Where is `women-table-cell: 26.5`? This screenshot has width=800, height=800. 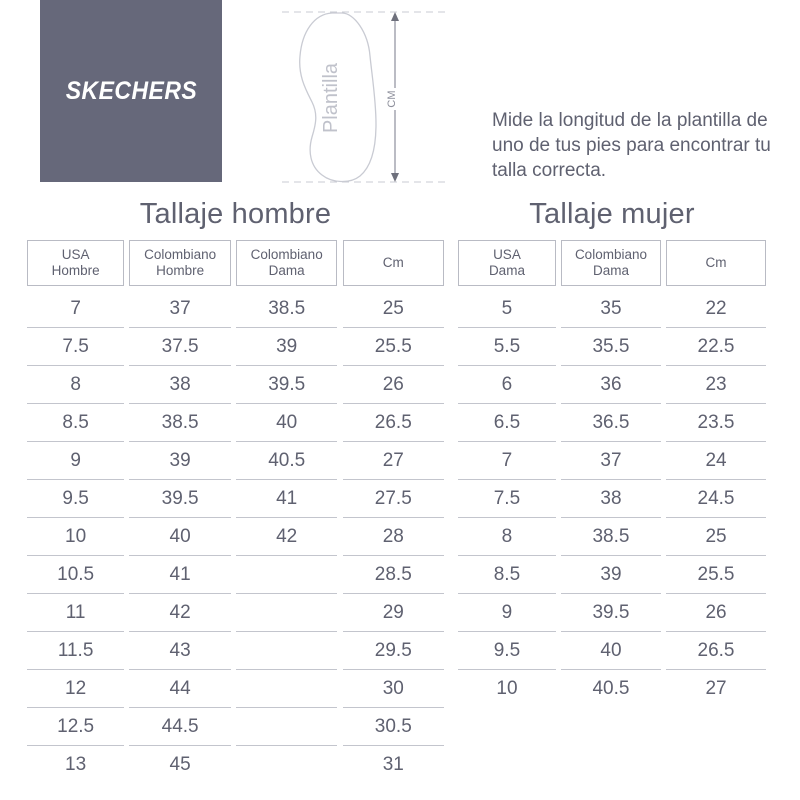 women-table-cell: 26.5 is located at coordinates (716, 650).